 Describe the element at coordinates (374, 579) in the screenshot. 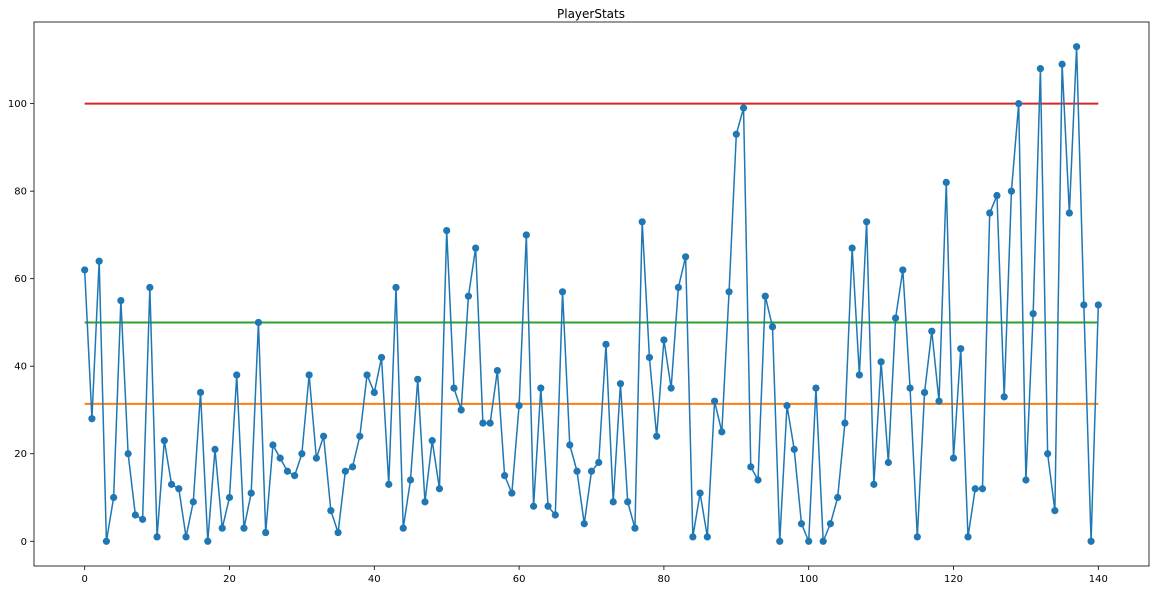

I see `x-tick-label: 40` at that location.